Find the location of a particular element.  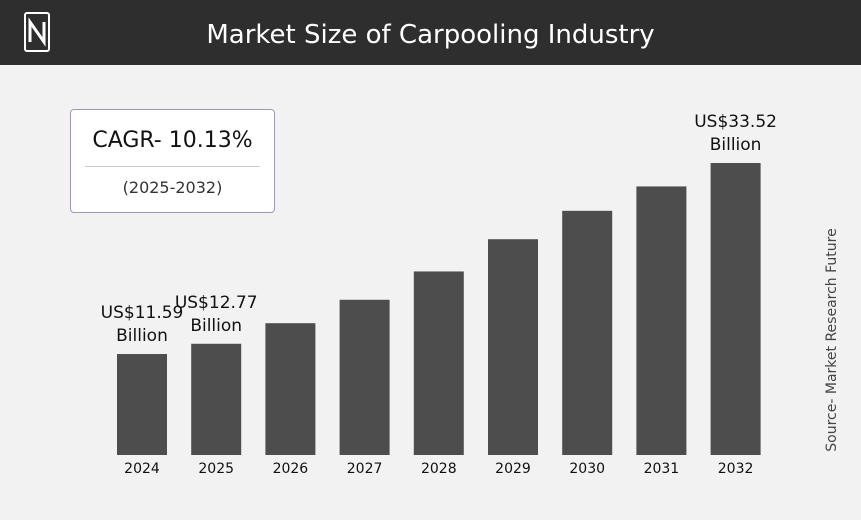

cagr-box: CAGR- 10.13% (2025-2032) is located at coordinates (172, 161).